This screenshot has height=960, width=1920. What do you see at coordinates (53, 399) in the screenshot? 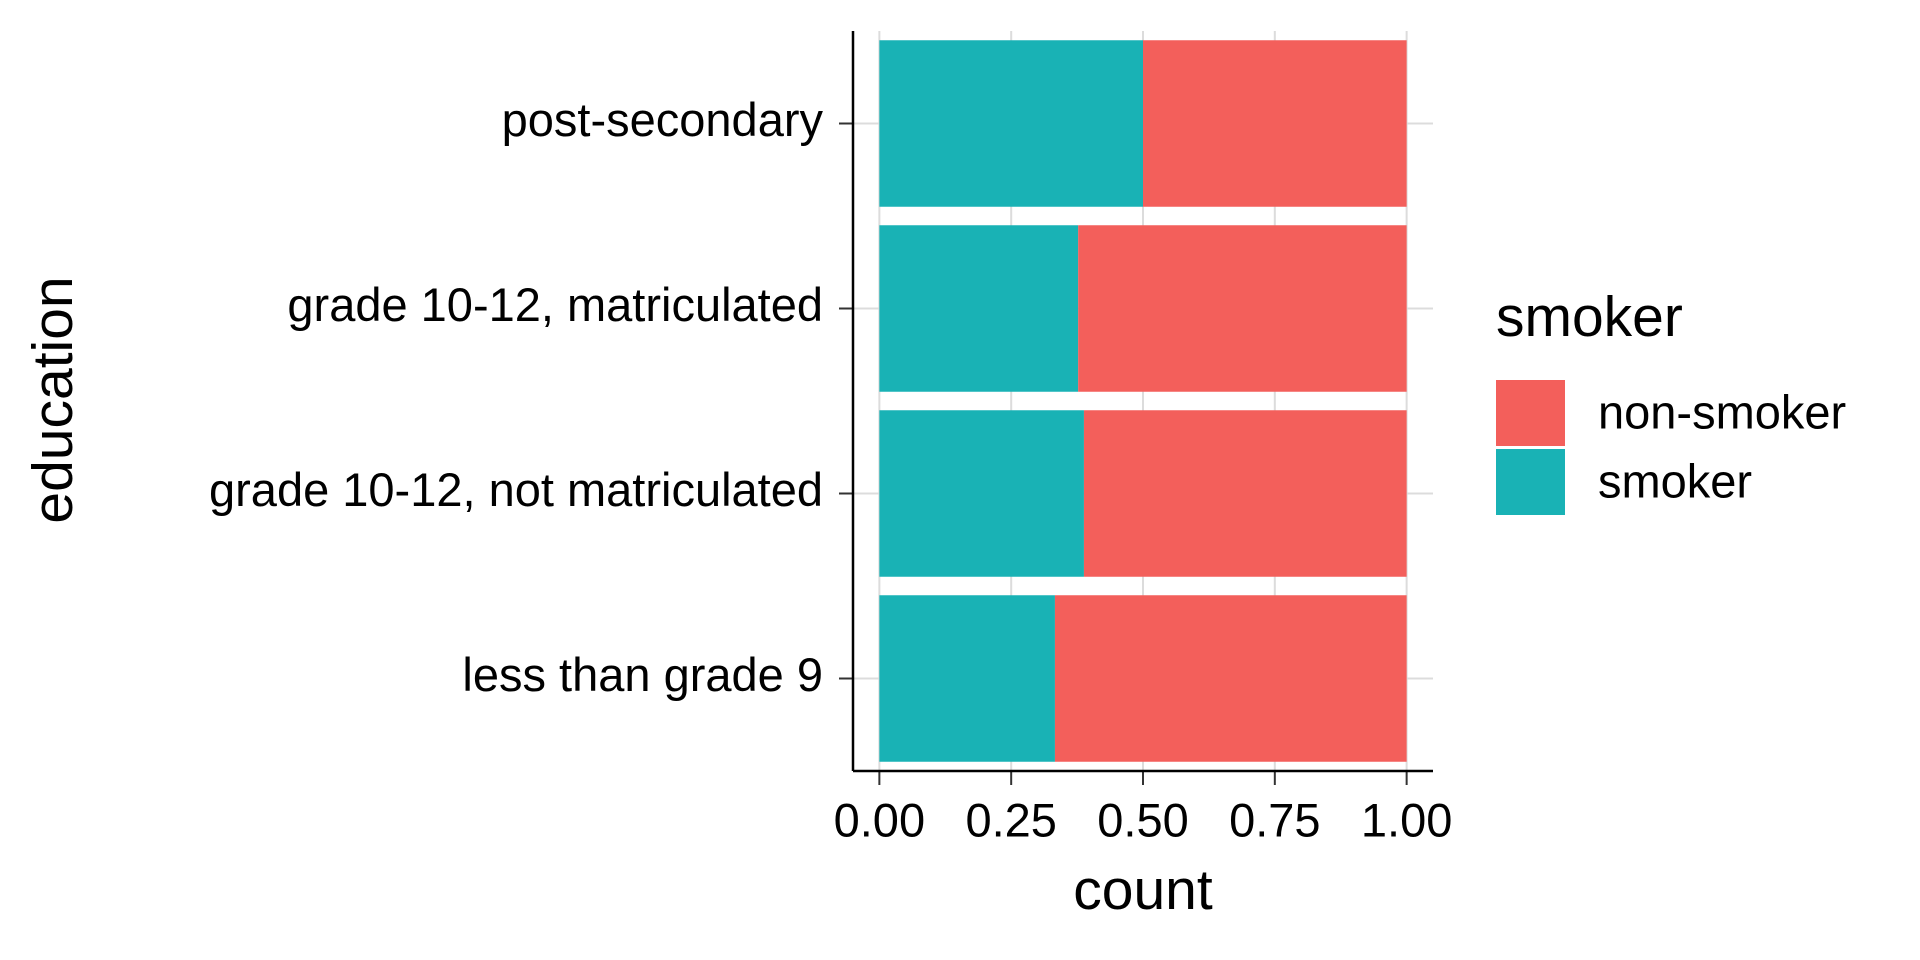
I see `y-axis-title: education` at bounding box center [53, 399].